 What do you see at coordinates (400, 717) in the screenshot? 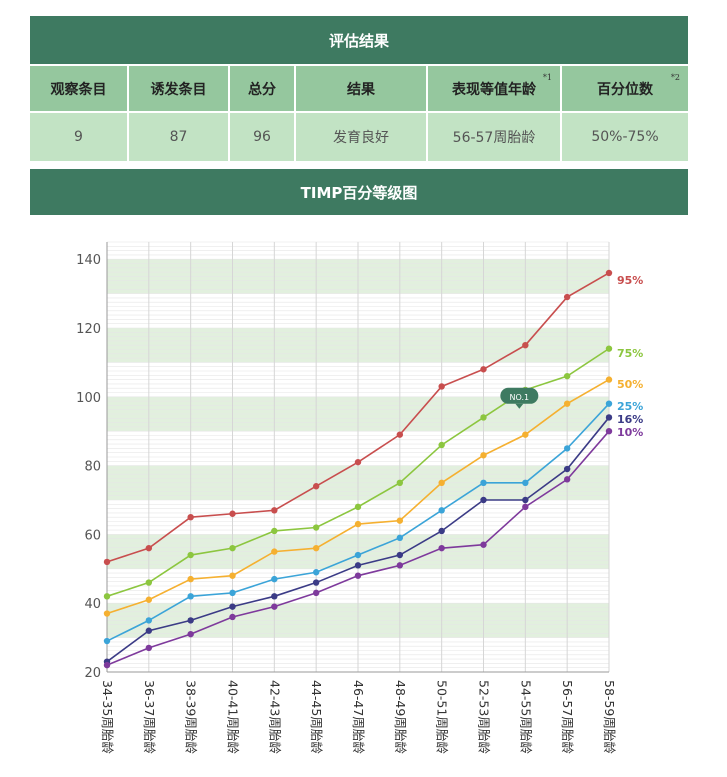
I see `x-tick-label: 48-49周胎龄` at bounding box center [400, 717].